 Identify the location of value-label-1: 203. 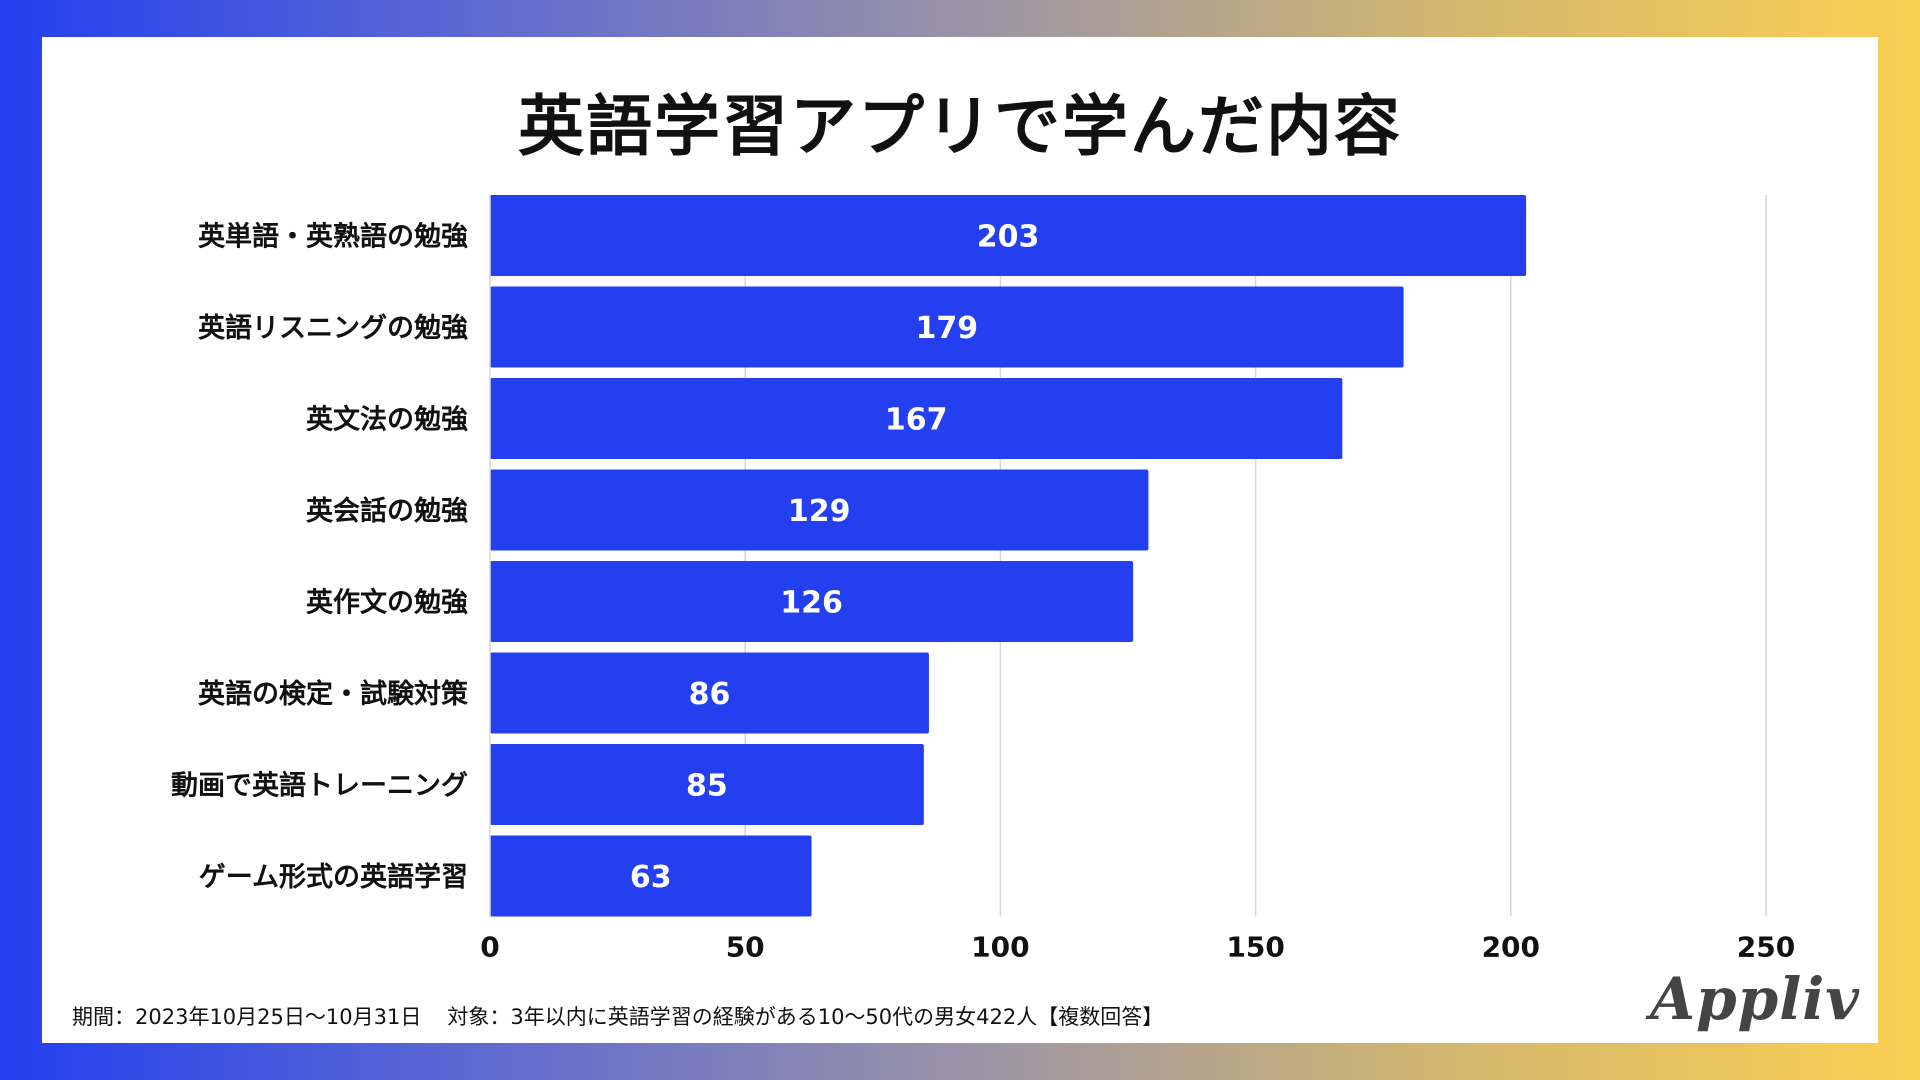
(1008, 237).